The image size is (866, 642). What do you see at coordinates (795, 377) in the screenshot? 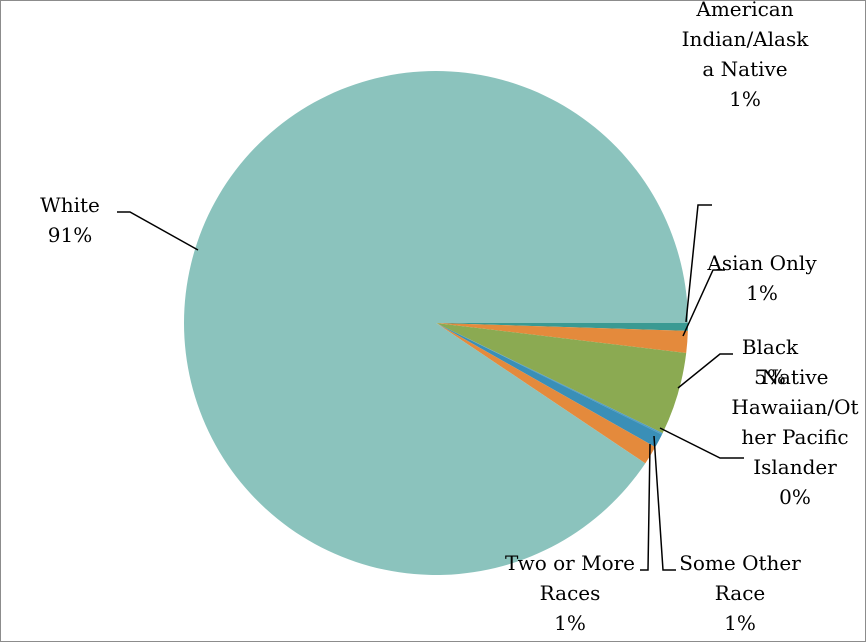
I see `label-name-line: Native` at bounding box center [795, 377].